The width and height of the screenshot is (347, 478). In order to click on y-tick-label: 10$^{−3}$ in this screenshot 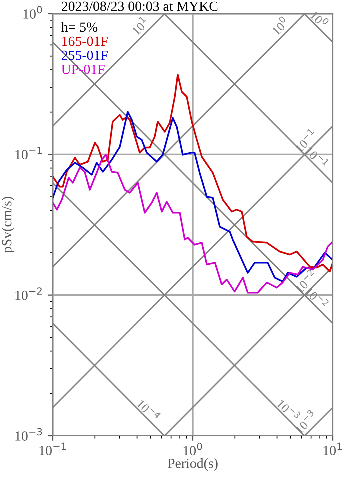, I will do `click(29, 434)`.